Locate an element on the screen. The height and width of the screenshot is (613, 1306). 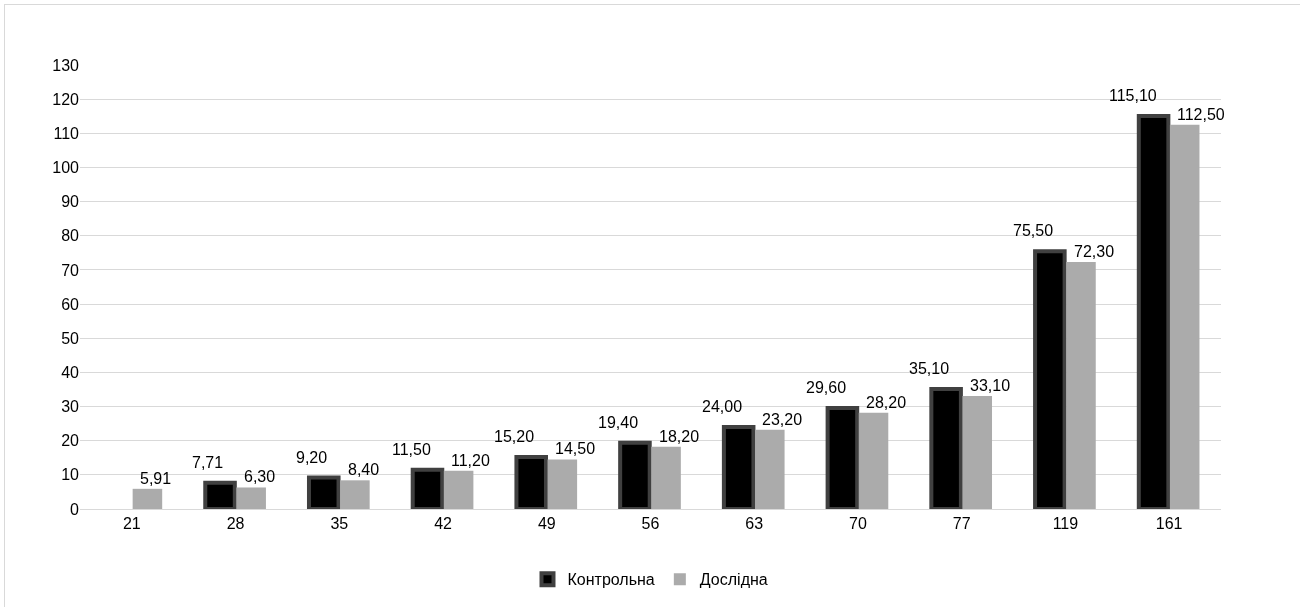
data-label: 11,50 is located at coordinates (411, 449).